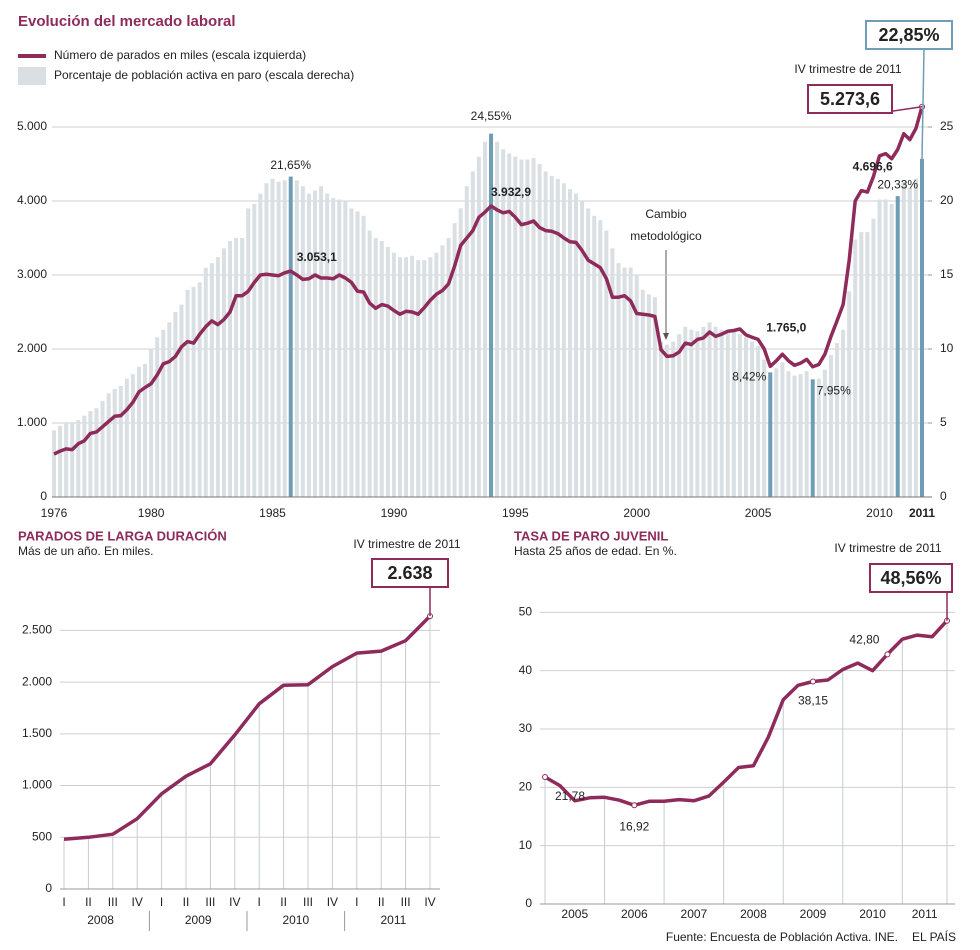 The width and height of the screenshot is (980, 950). I want to click on y-tick-label: 50, so click(526, 612).